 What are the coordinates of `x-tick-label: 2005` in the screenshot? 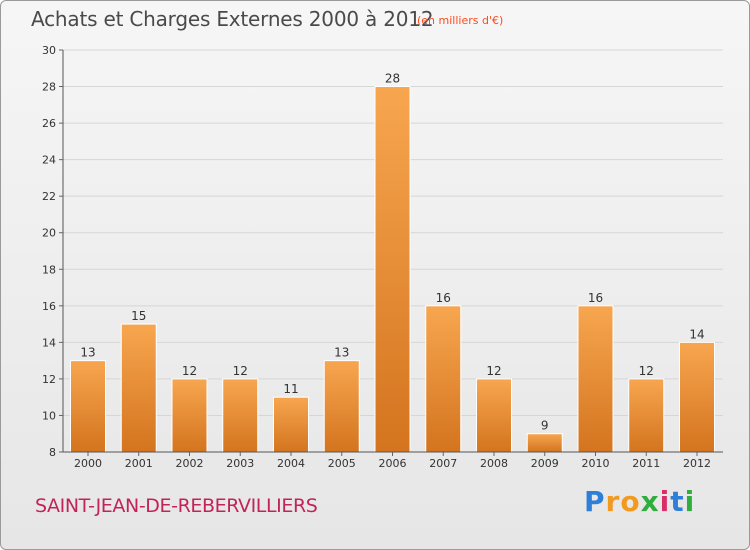 It's located at (342, 463).